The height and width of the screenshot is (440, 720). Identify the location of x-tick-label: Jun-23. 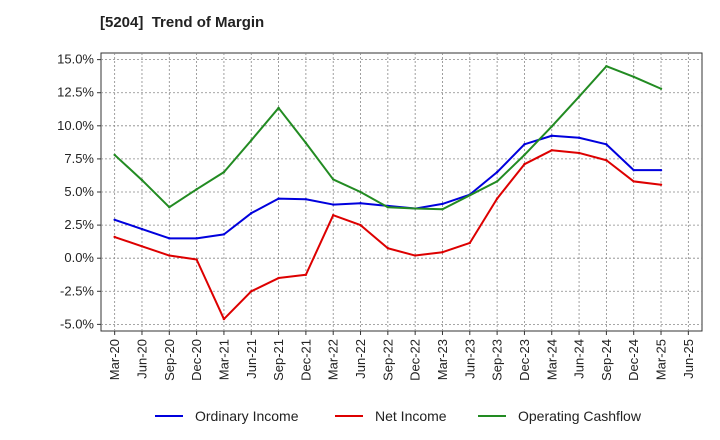
(469, 359).